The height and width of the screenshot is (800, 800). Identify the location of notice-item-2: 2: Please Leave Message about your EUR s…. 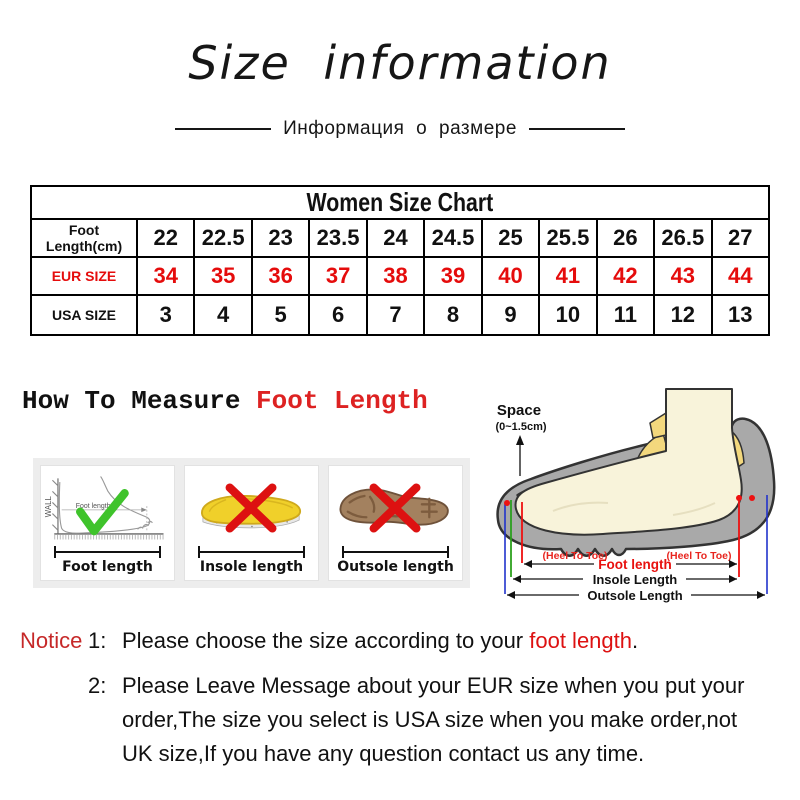
(406, 686).